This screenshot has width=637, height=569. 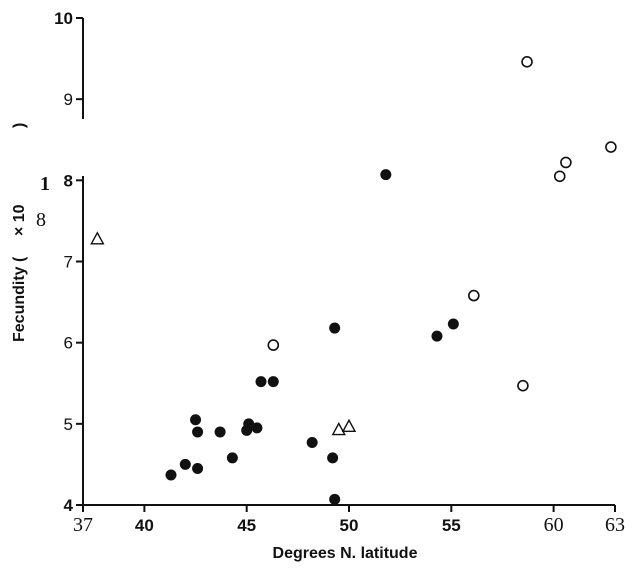 What do you see at coordinates (68, 99) in the screenshot?
I see `y-tick-label-9: 9` at bounding box center [68, 99].